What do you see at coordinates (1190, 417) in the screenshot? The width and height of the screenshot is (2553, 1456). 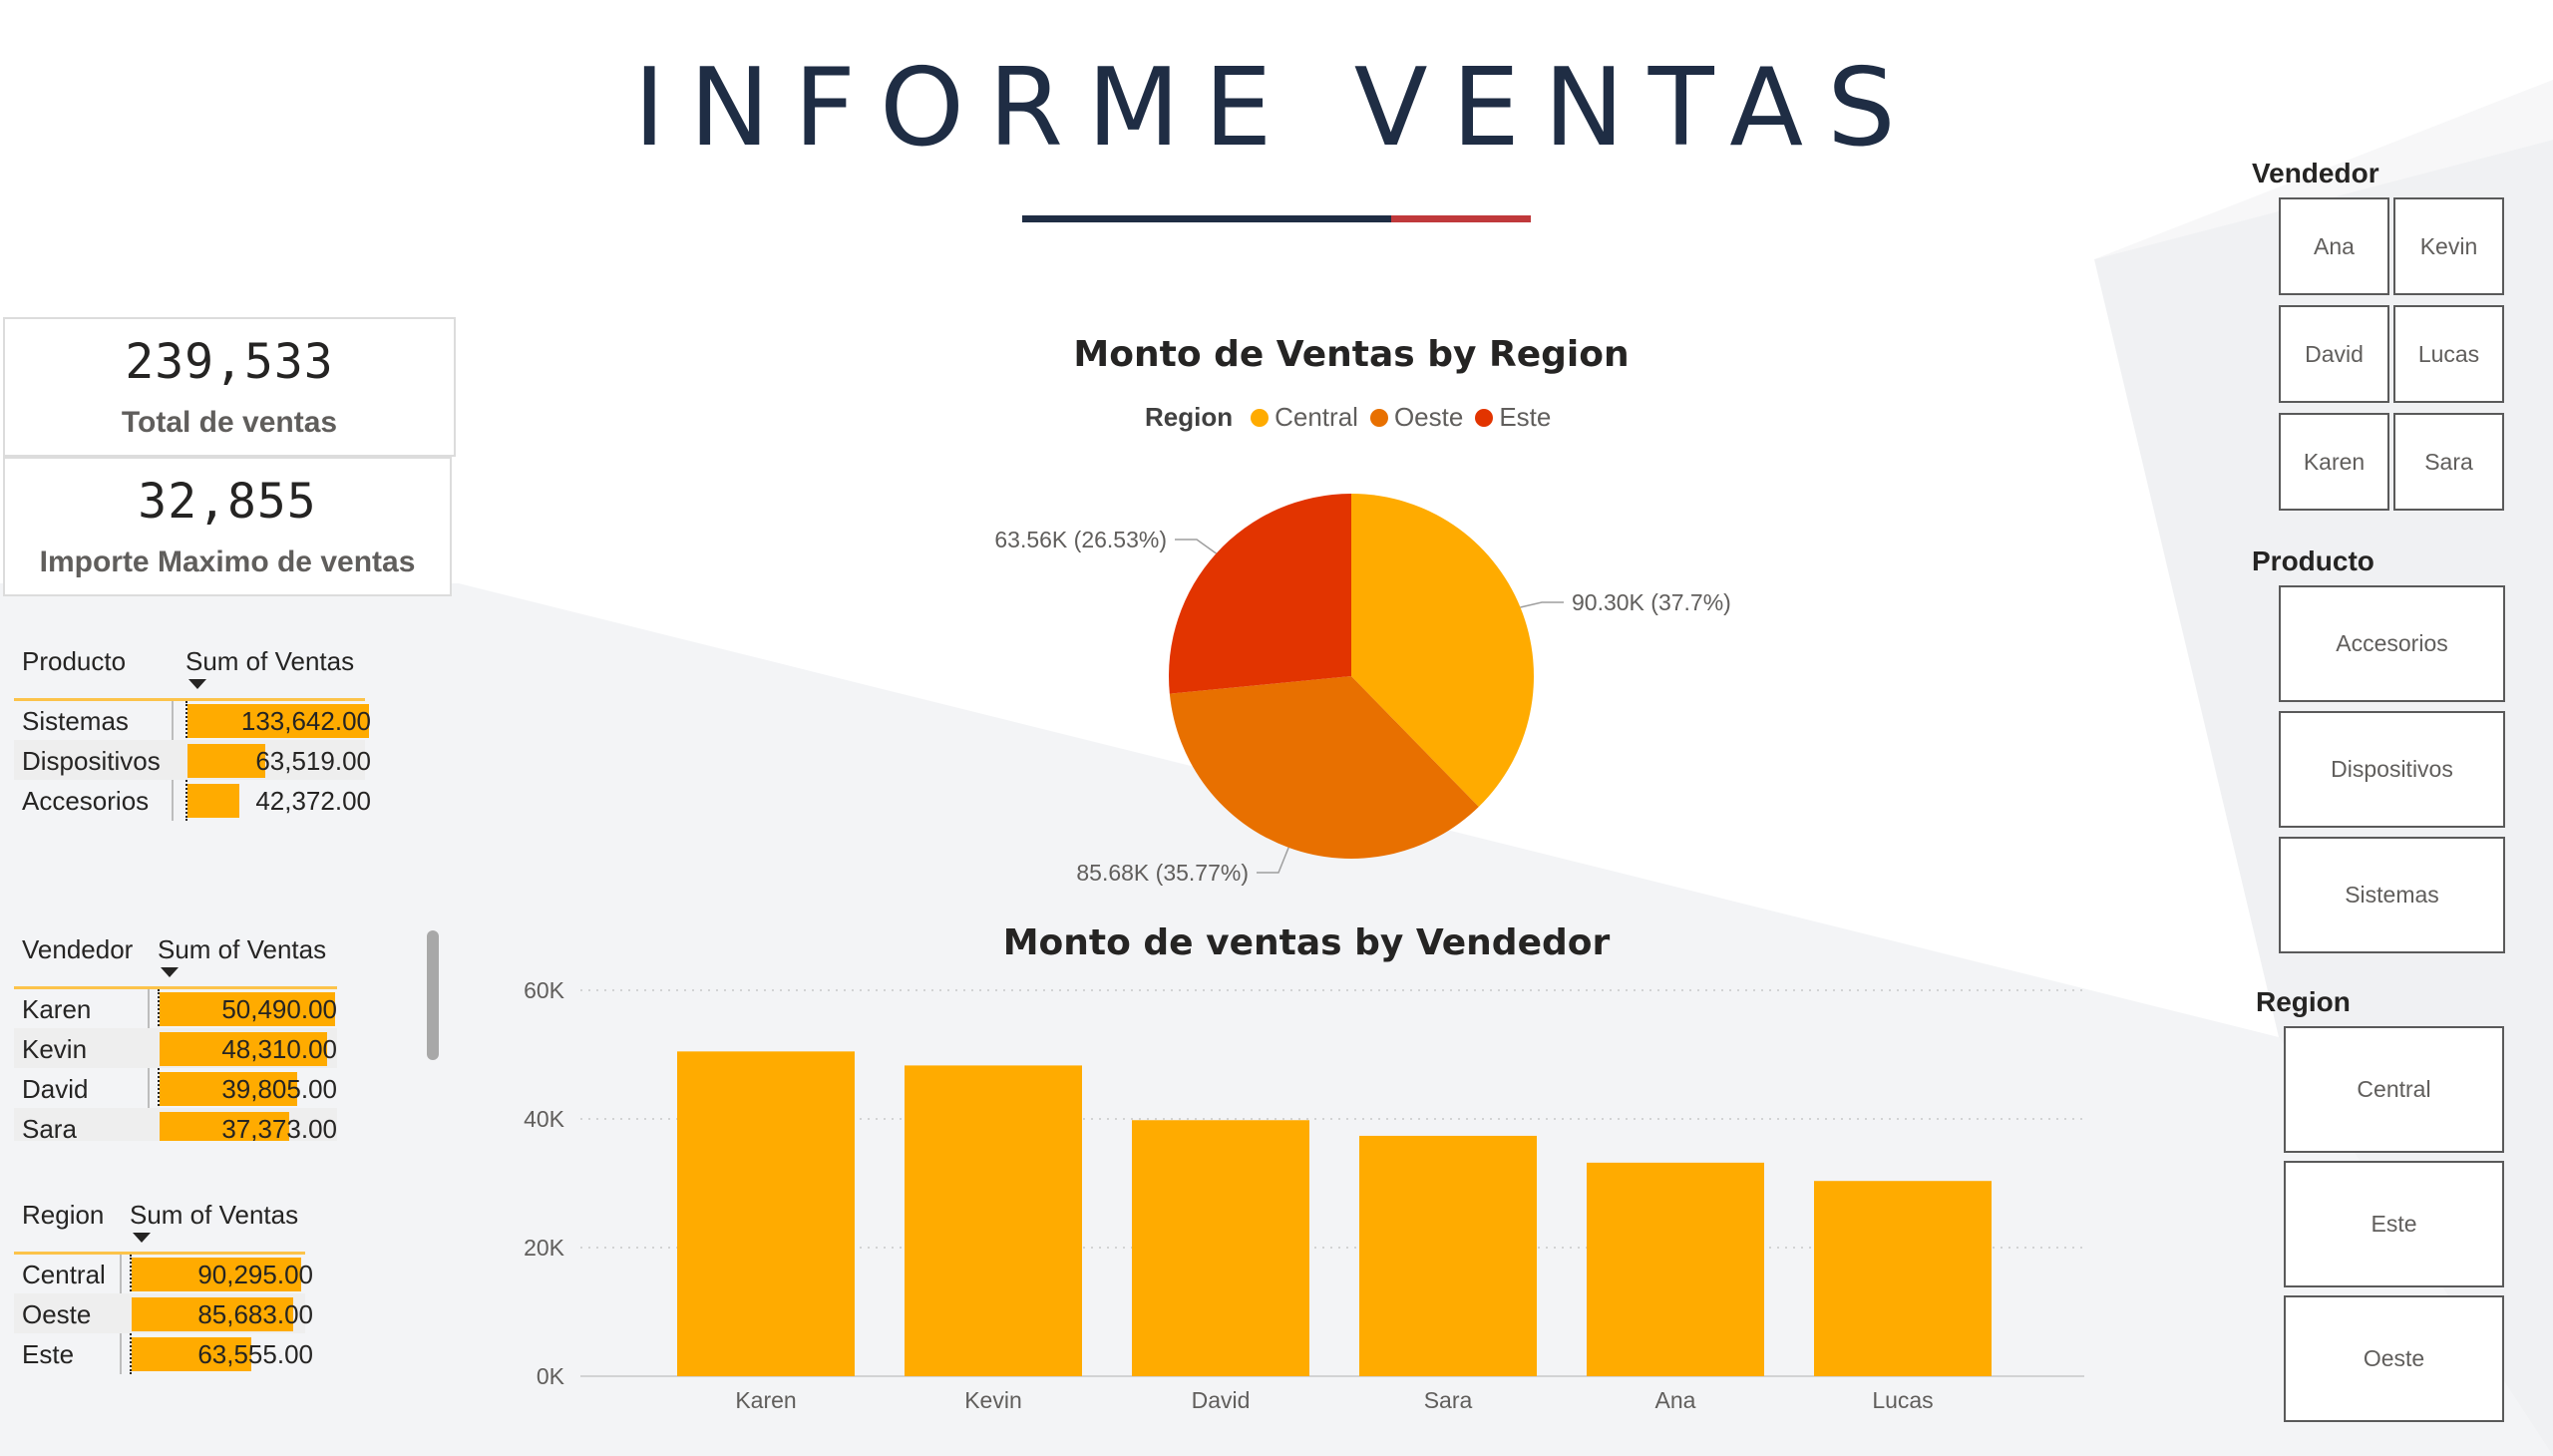 I see `legend-title: Region` at bounding box center [1190, 417].